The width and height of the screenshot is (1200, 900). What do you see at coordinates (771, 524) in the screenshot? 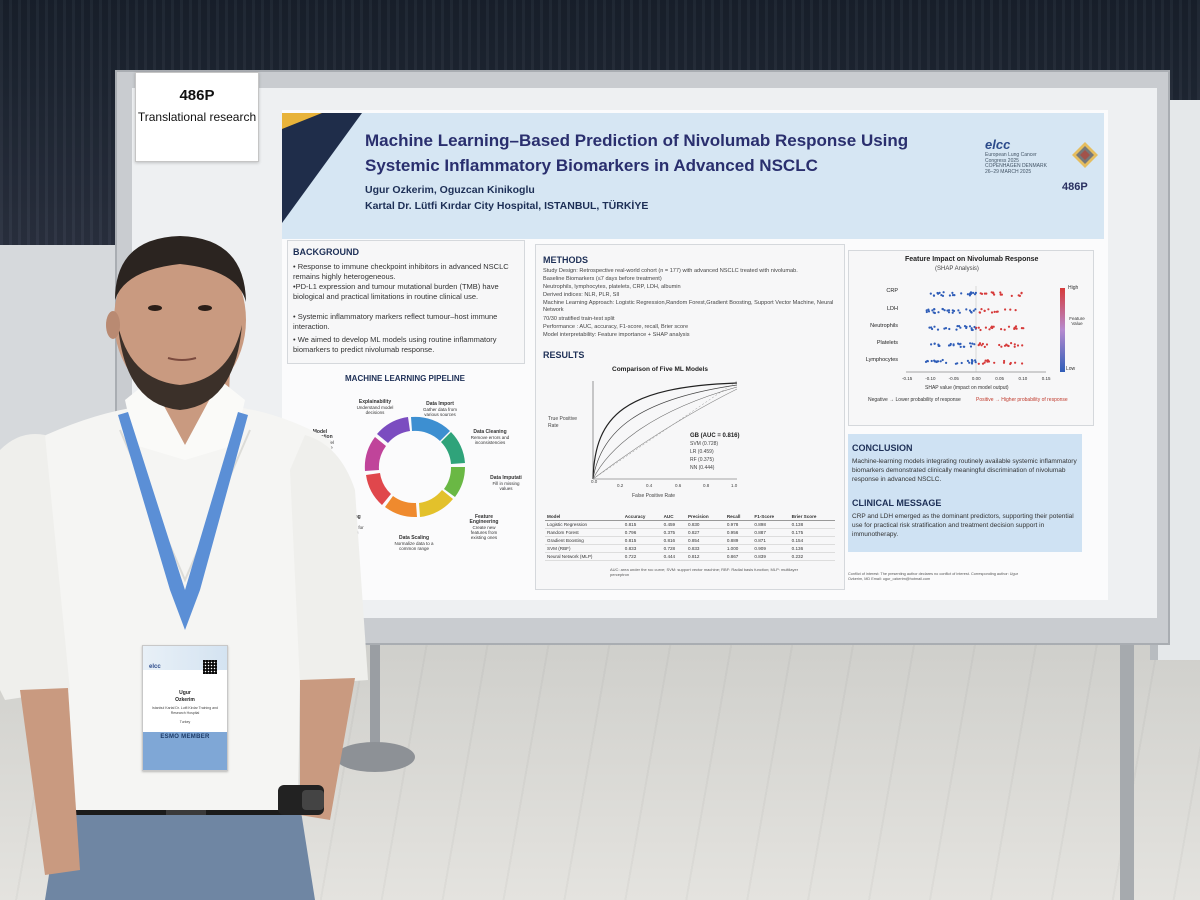
I see `table-cell: 0.898` at bounding box center [771, 524].